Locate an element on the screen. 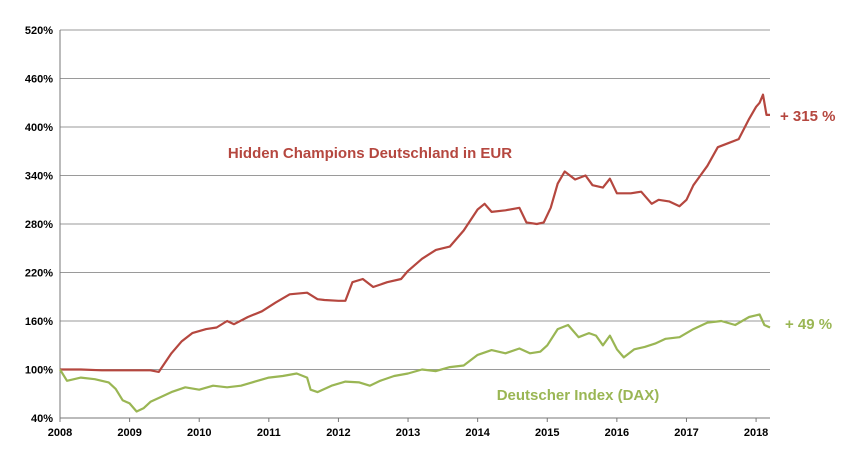  x-tick-label: 2014 is located at coordinates (477, 433).